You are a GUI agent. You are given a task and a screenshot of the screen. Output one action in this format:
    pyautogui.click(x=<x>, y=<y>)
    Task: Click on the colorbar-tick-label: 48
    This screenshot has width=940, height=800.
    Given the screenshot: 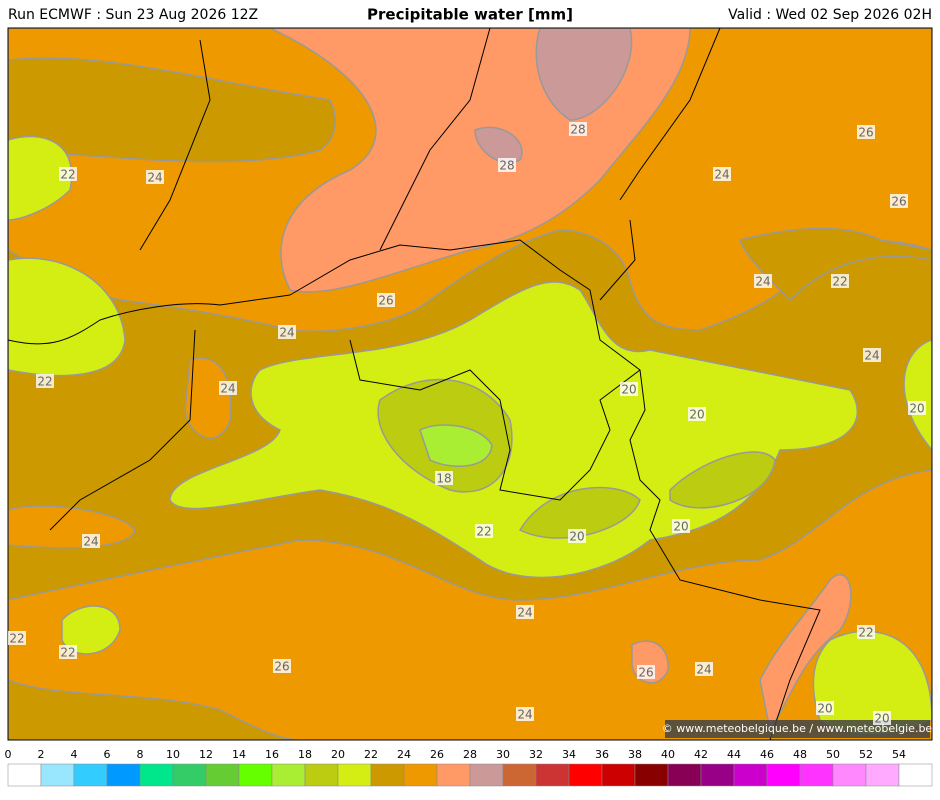 What is the action you would take?
    pyautogui.click(x=800, y=754)
    